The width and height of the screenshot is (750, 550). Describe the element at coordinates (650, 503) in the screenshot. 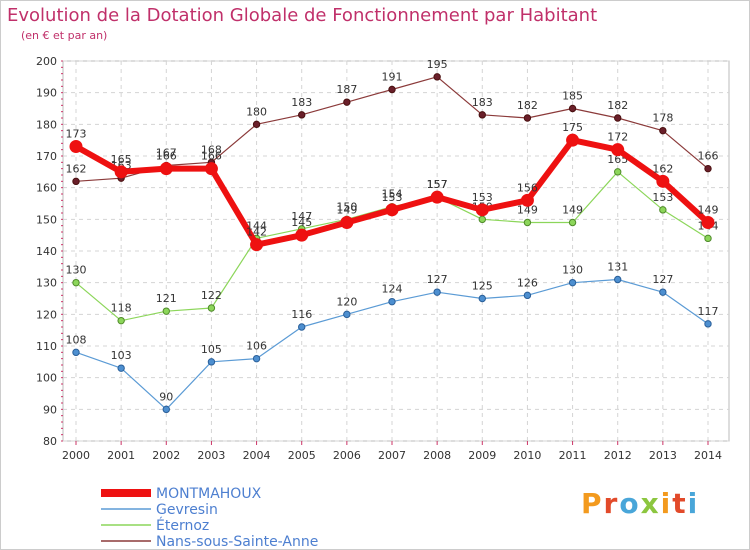

I see `logo-letter: x` at that location.